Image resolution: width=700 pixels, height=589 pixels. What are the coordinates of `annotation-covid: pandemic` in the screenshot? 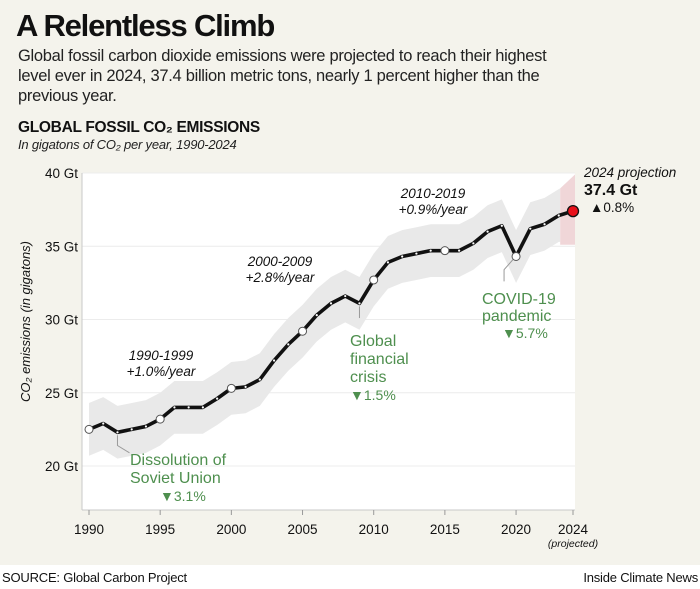 It's located at (516, 316).